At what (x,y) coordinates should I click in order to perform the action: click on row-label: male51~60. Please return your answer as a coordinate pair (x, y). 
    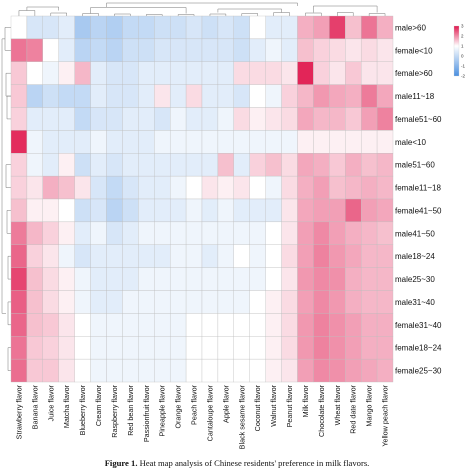
    Looking at the image, I should click on (415, 165).